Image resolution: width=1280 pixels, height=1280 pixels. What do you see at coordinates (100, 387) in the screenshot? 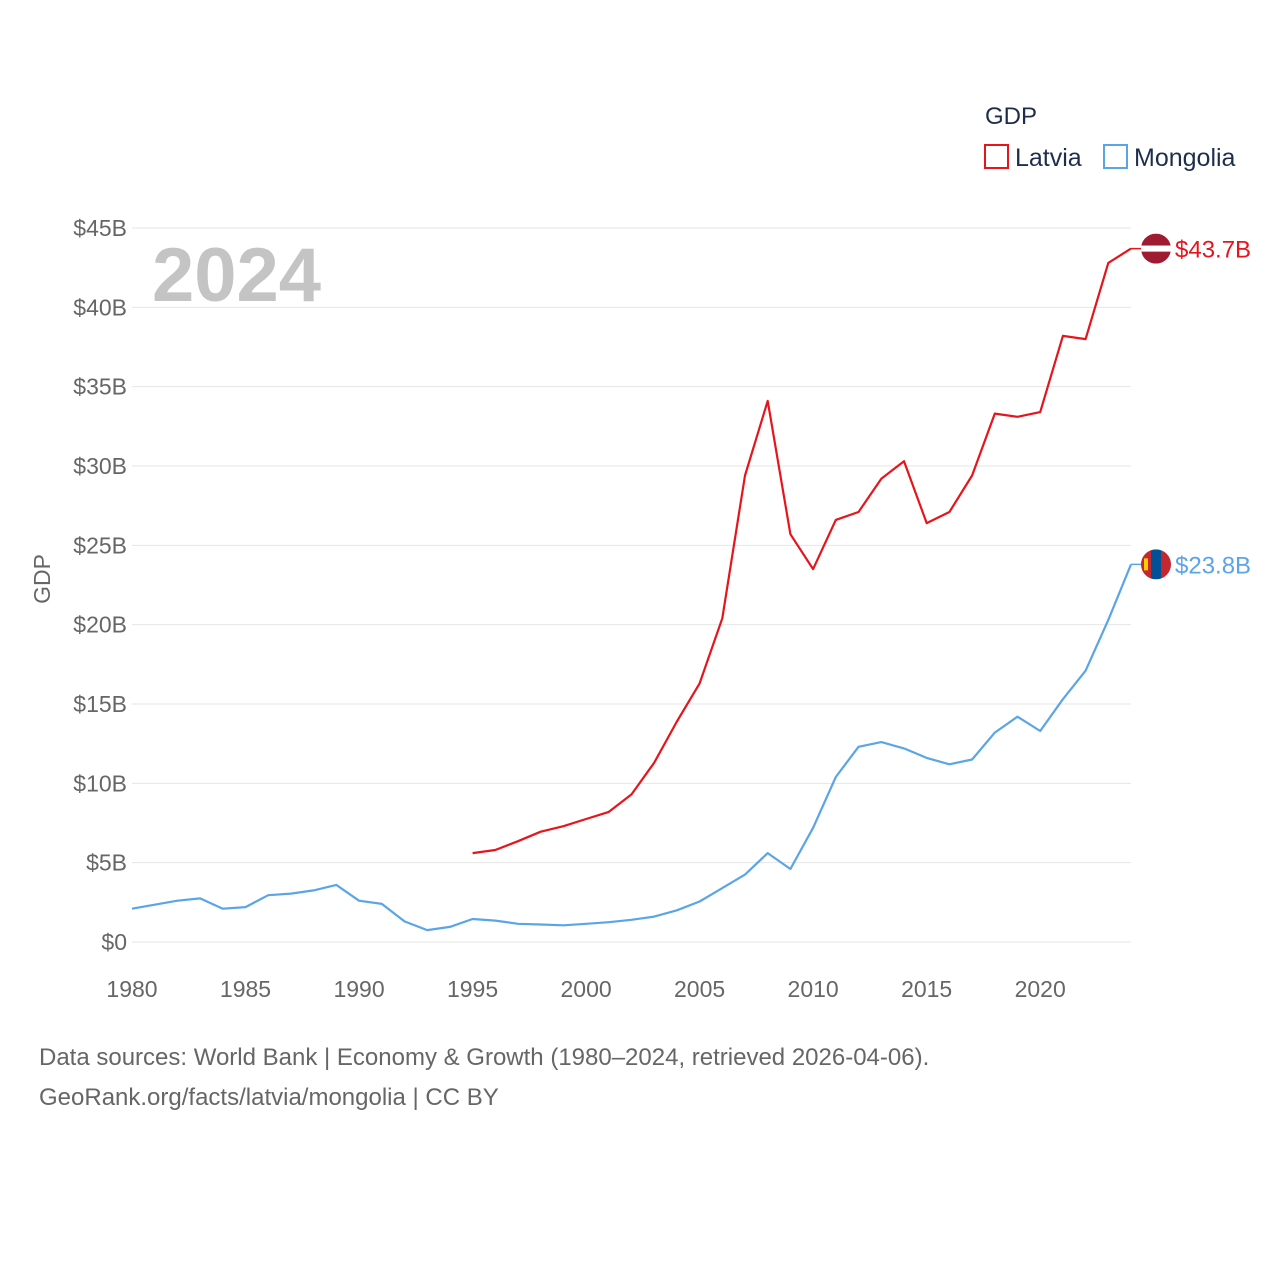
I see `y-tick-label: $35B` at bounding box center [100, 387].